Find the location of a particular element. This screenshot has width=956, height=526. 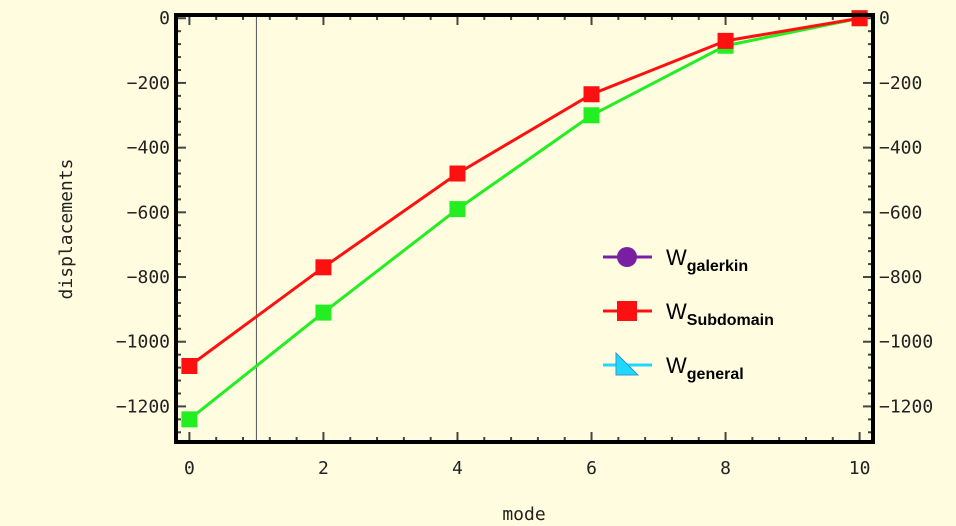

x-tick-label: 8 is located at coordinates (725, 468).